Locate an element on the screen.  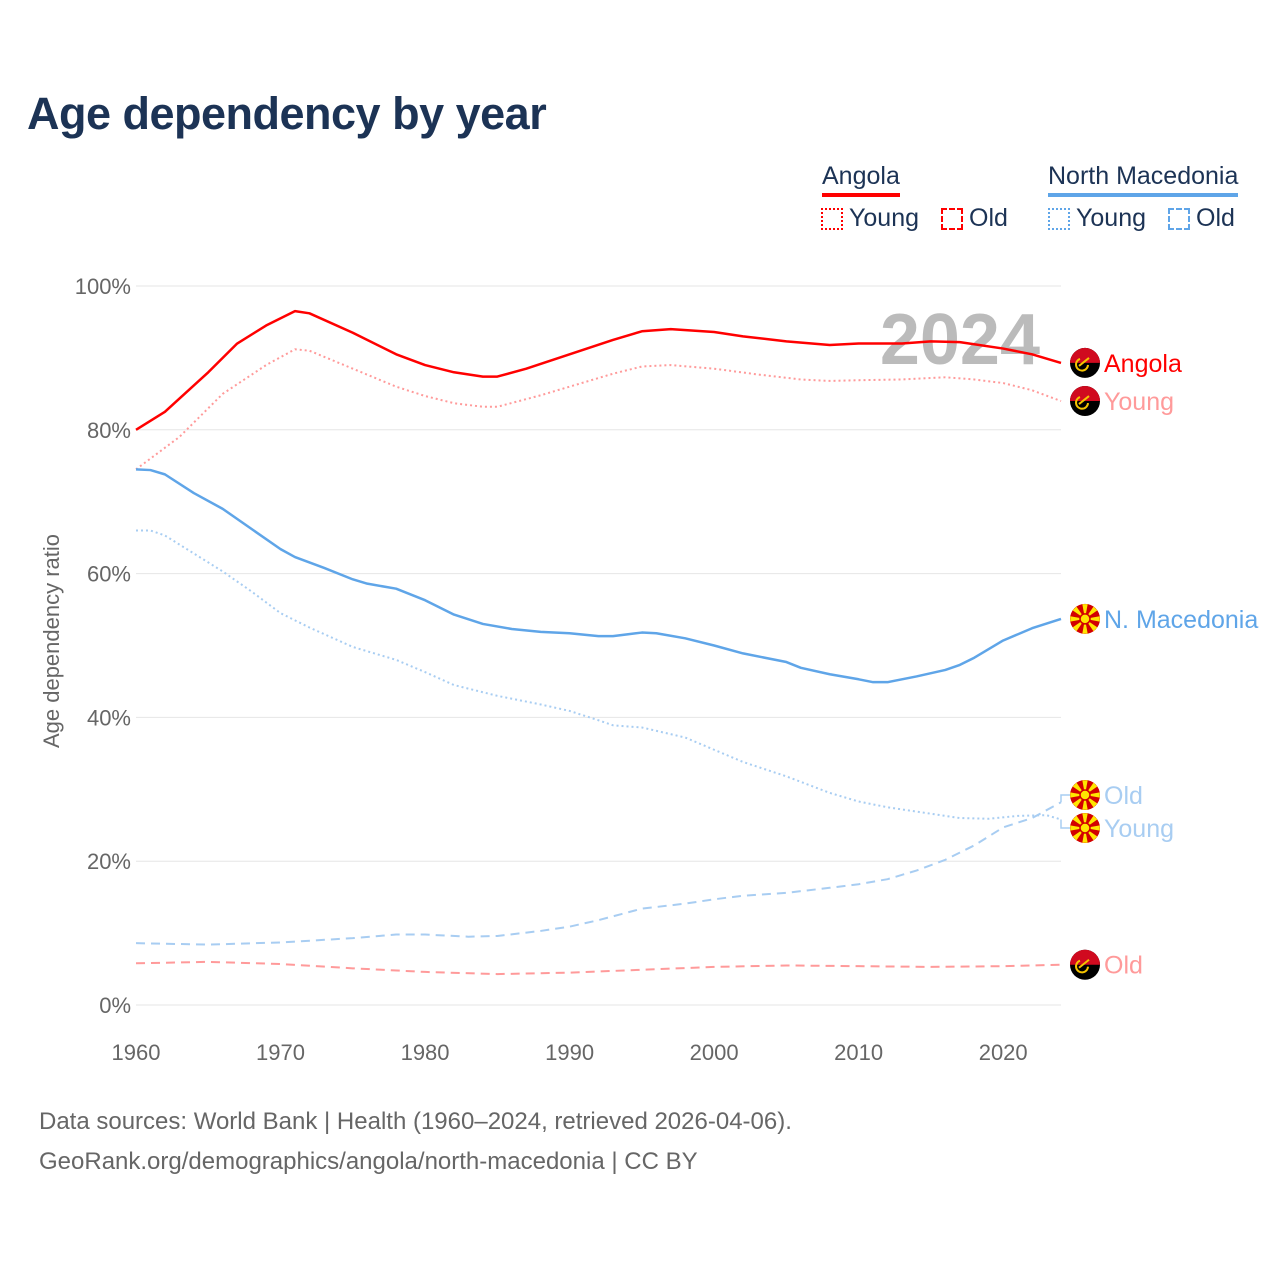
x-tick-label: 1990 is located at coordinates (569, 1052).